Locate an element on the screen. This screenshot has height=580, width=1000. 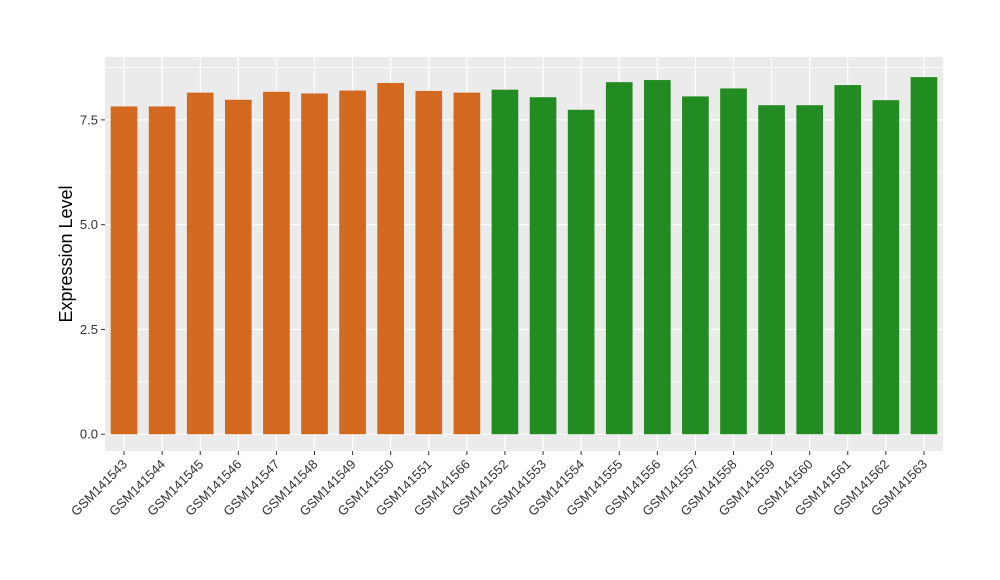
y-axis-ticks: 0.0 2.5 5.0 7.5 is located at coordinates (92, 277).